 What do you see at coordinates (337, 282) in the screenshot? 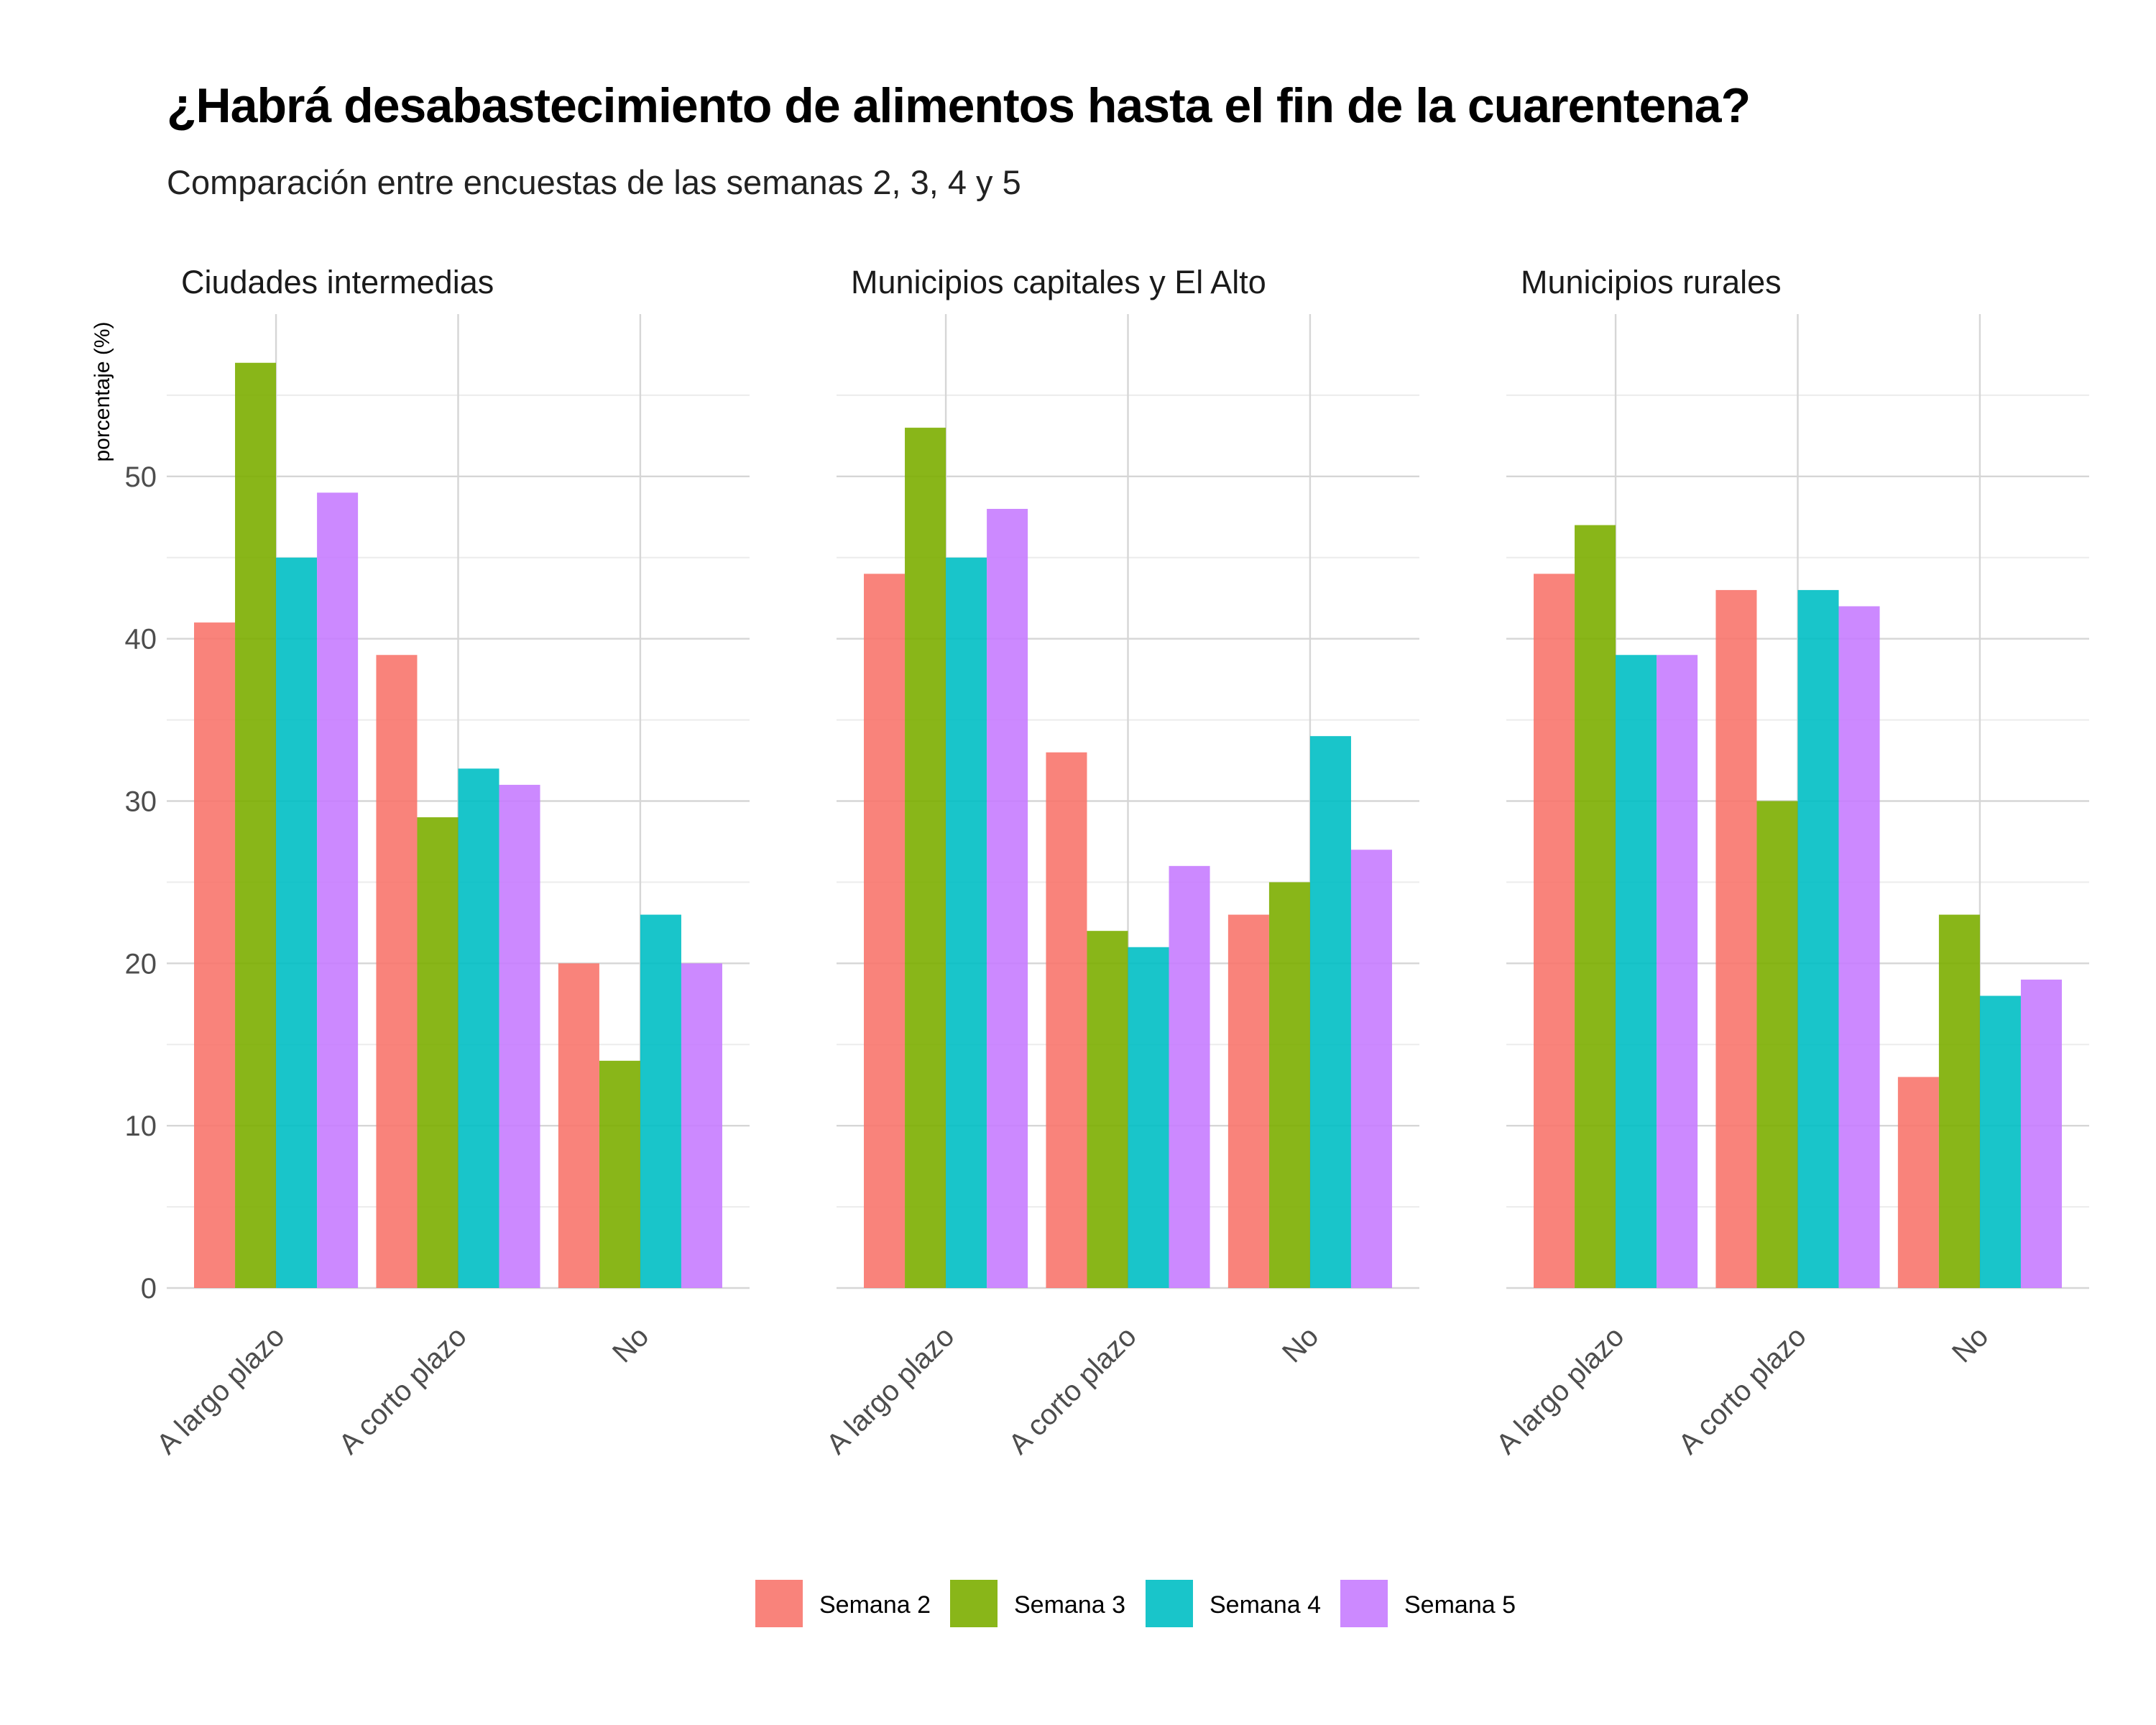
I see `facet-title-ciudades-intermedias: Ciudades intermedias` at bounding box center [337, 282].